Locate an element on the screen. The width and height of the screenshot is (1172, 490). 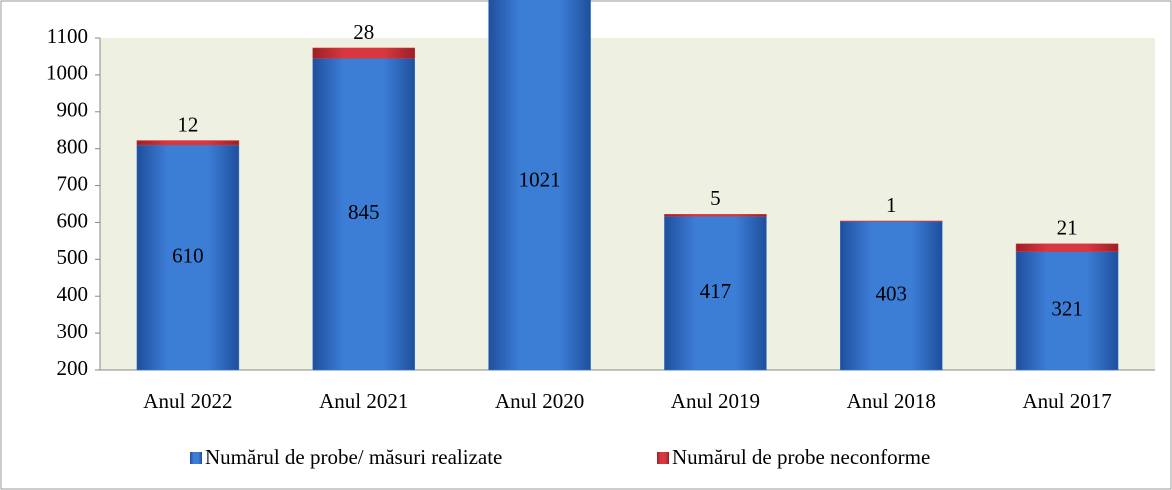
y-tick-label: 500 is located at coordinates (73, 257).